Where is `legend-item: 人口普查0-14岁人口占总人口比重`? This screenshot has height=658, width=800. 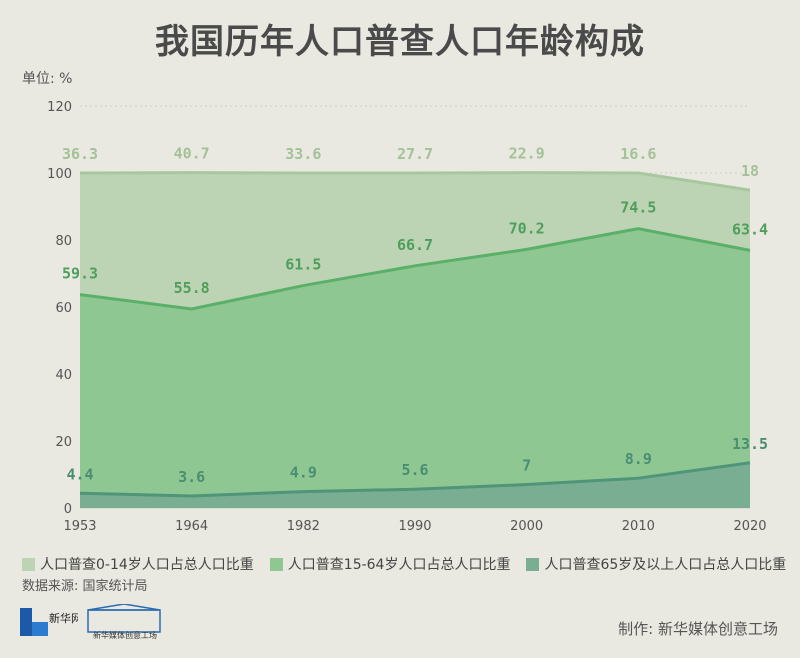
legend-item: 人口普查0-14岁人口占总人口比重 is located at coordinates (138, 564).